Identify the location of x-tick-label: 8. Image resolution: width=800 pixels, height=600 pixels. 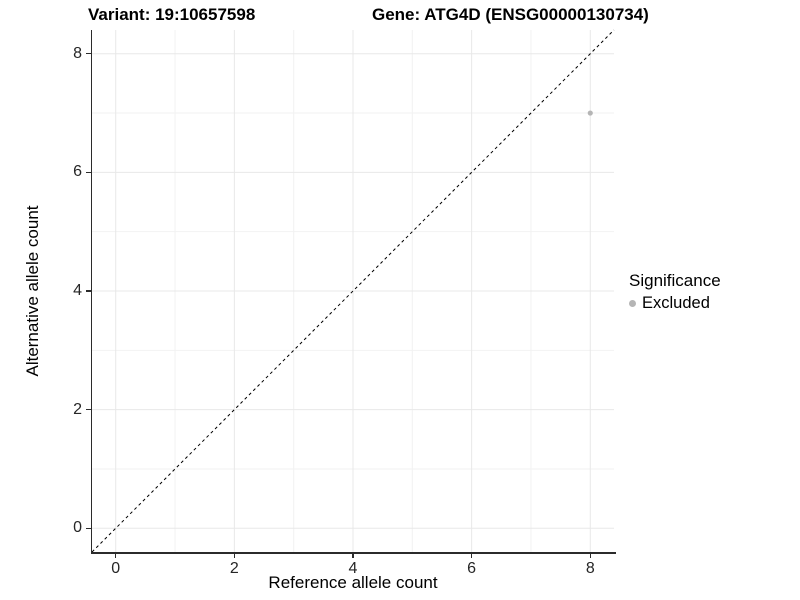
(590, 568).